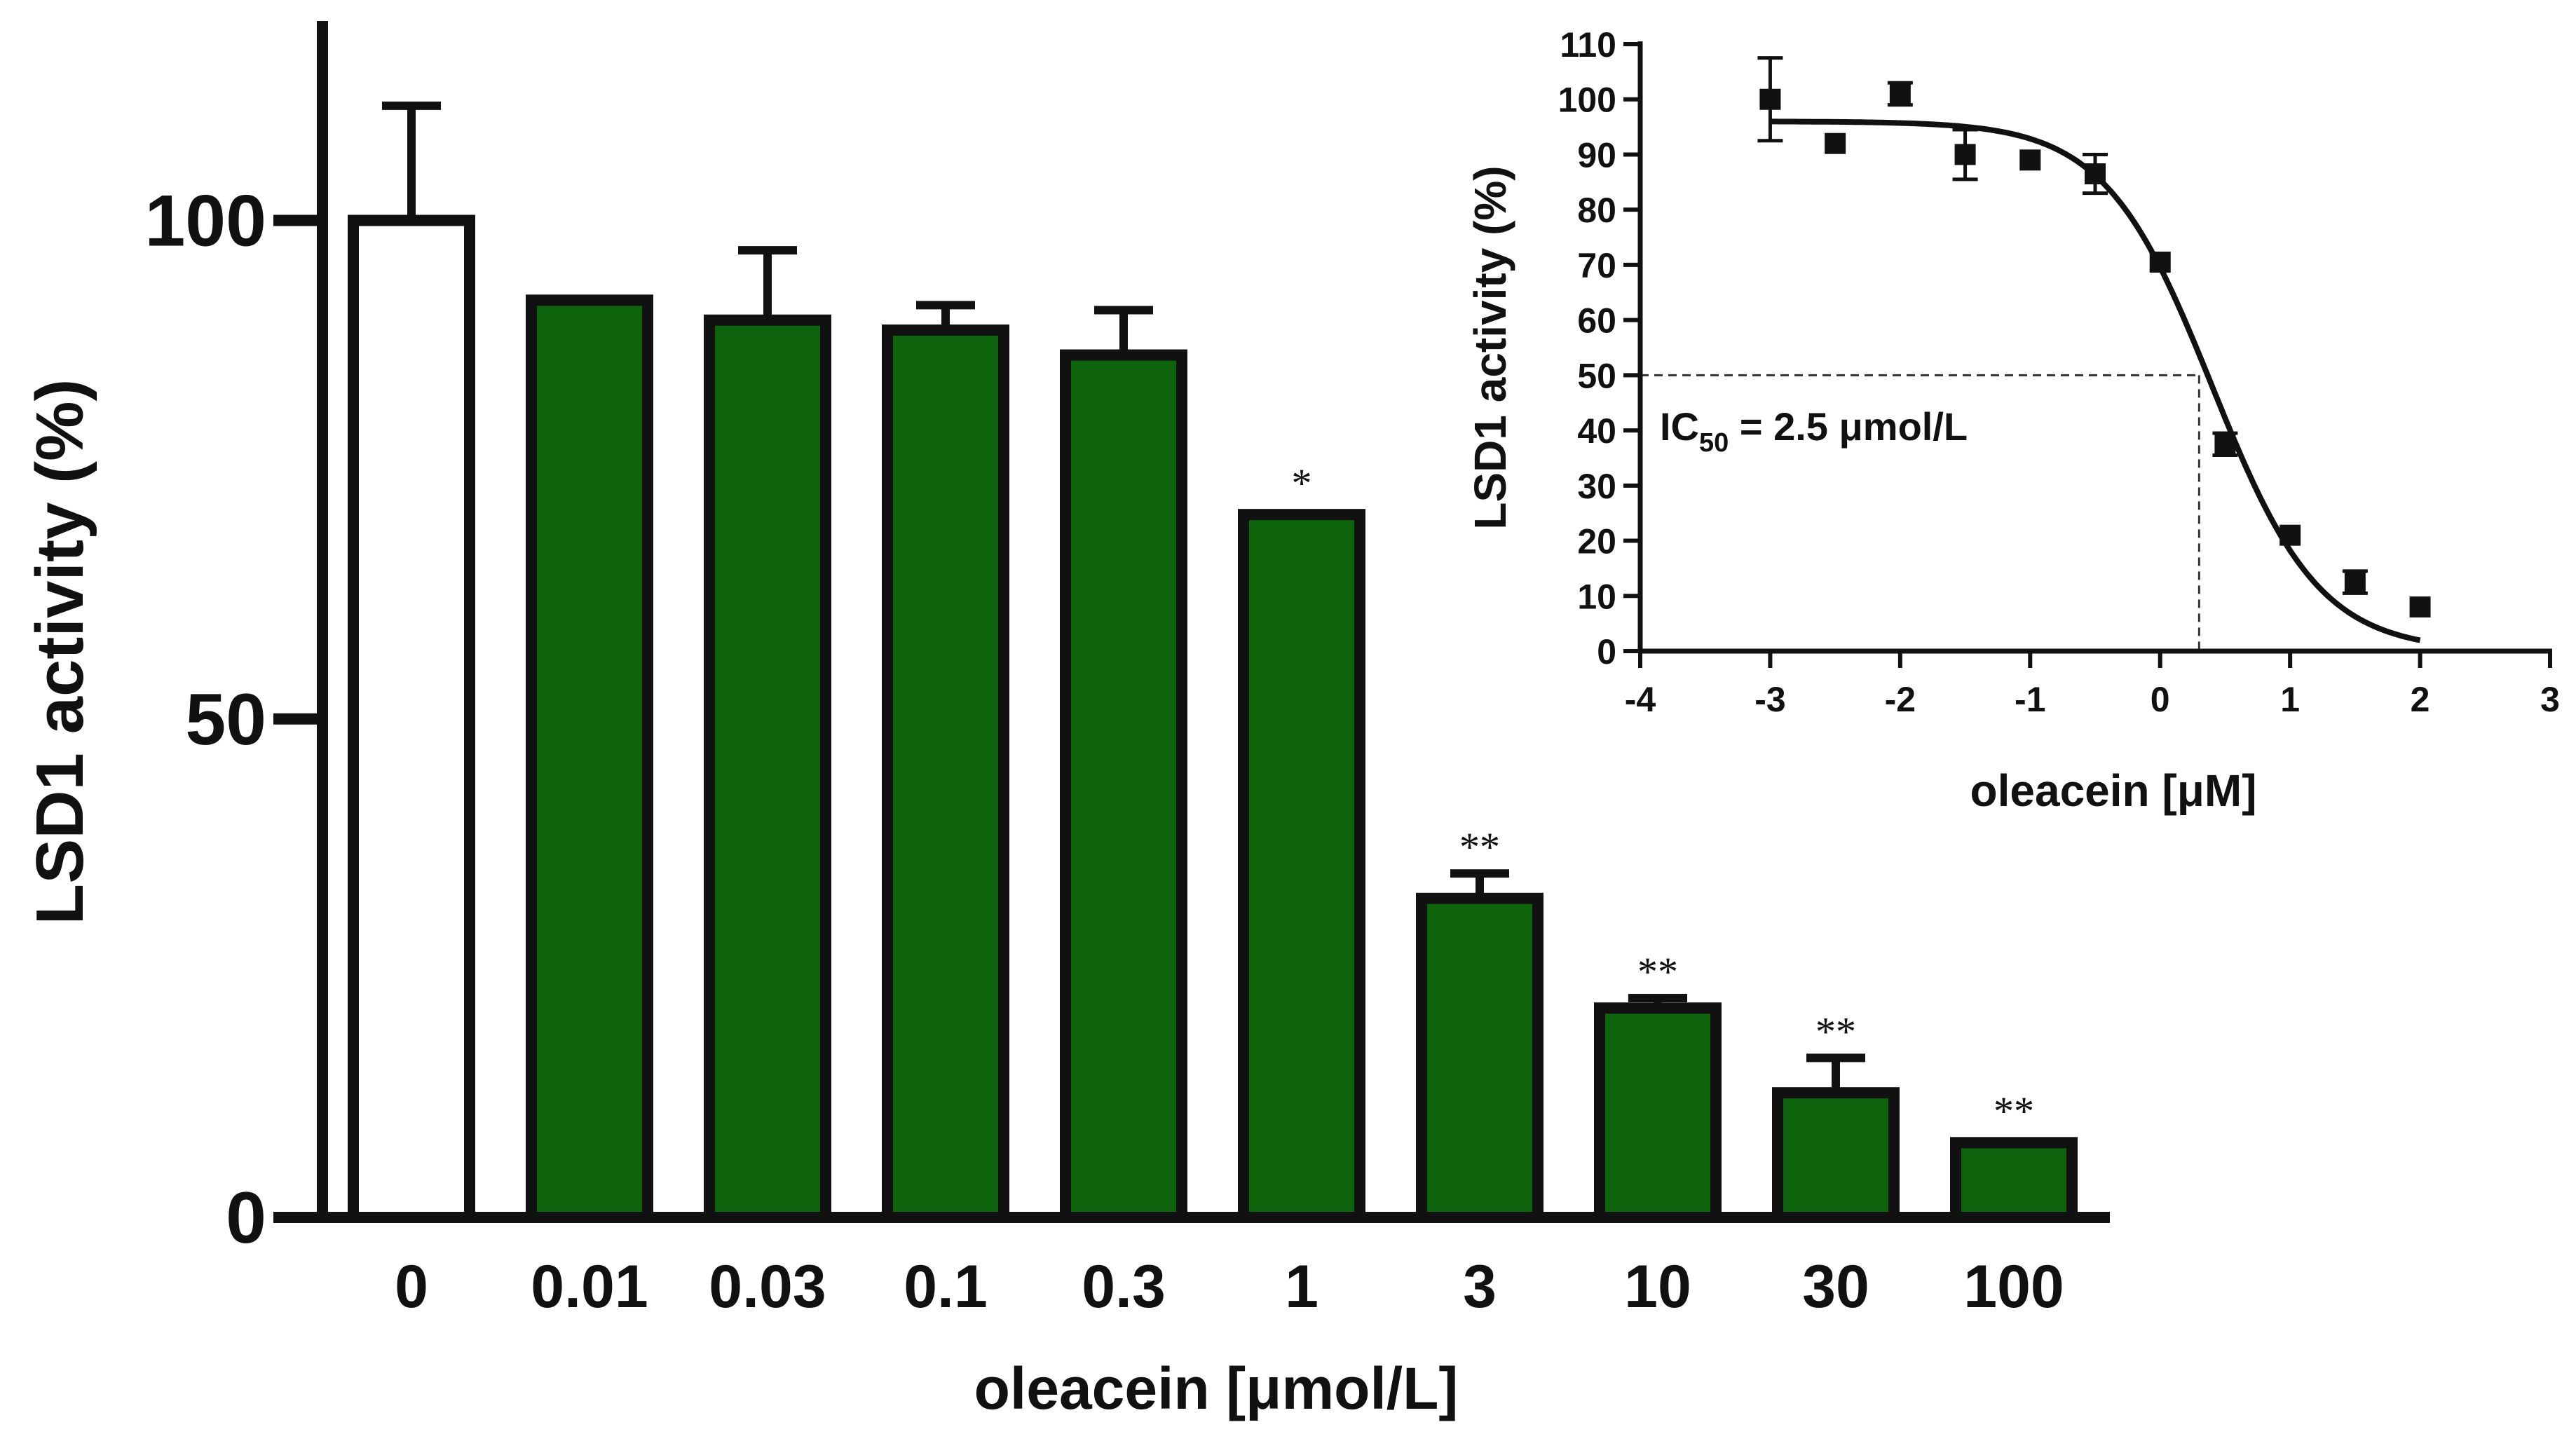 The image size is (2576, 1441). Describe the element at coordinates (2092, 685) in the screenshot. I see `inset-x-ticks: -4 -3 -2 -1 0 1 2 3` at that location.